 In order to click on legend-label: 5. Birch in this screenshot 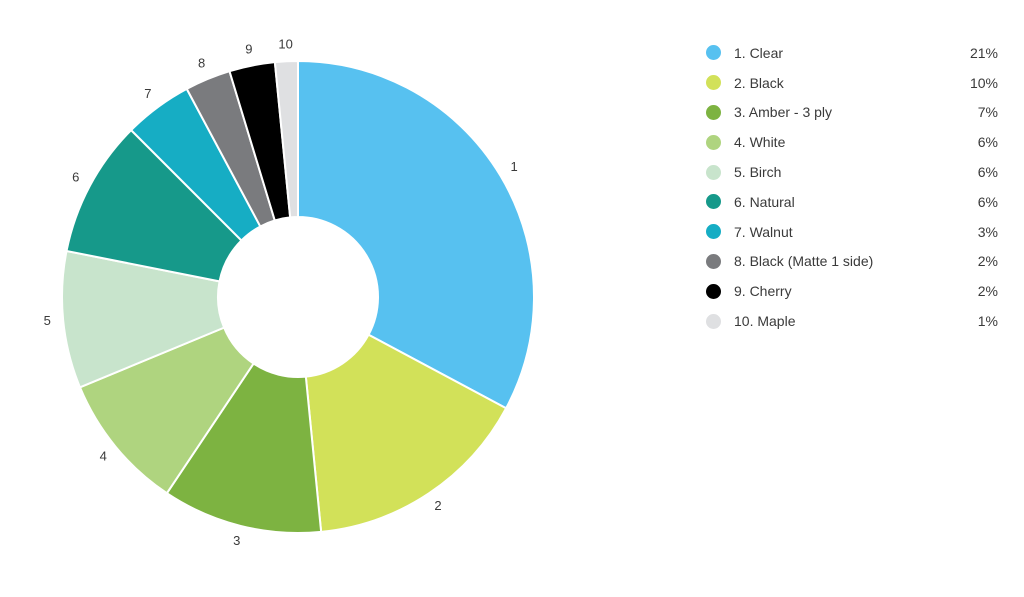, I will do `click(758, 172)`.